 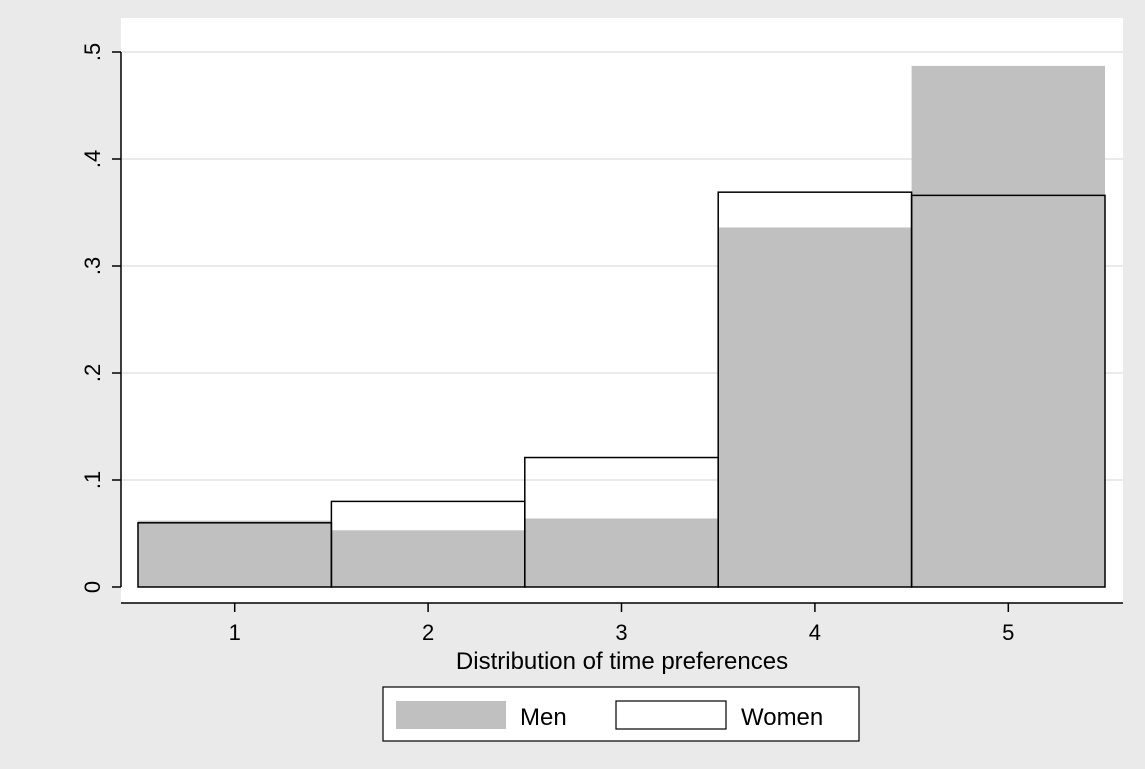 I want to click on x-tick-label: 5, so click(x=1008, y=632).